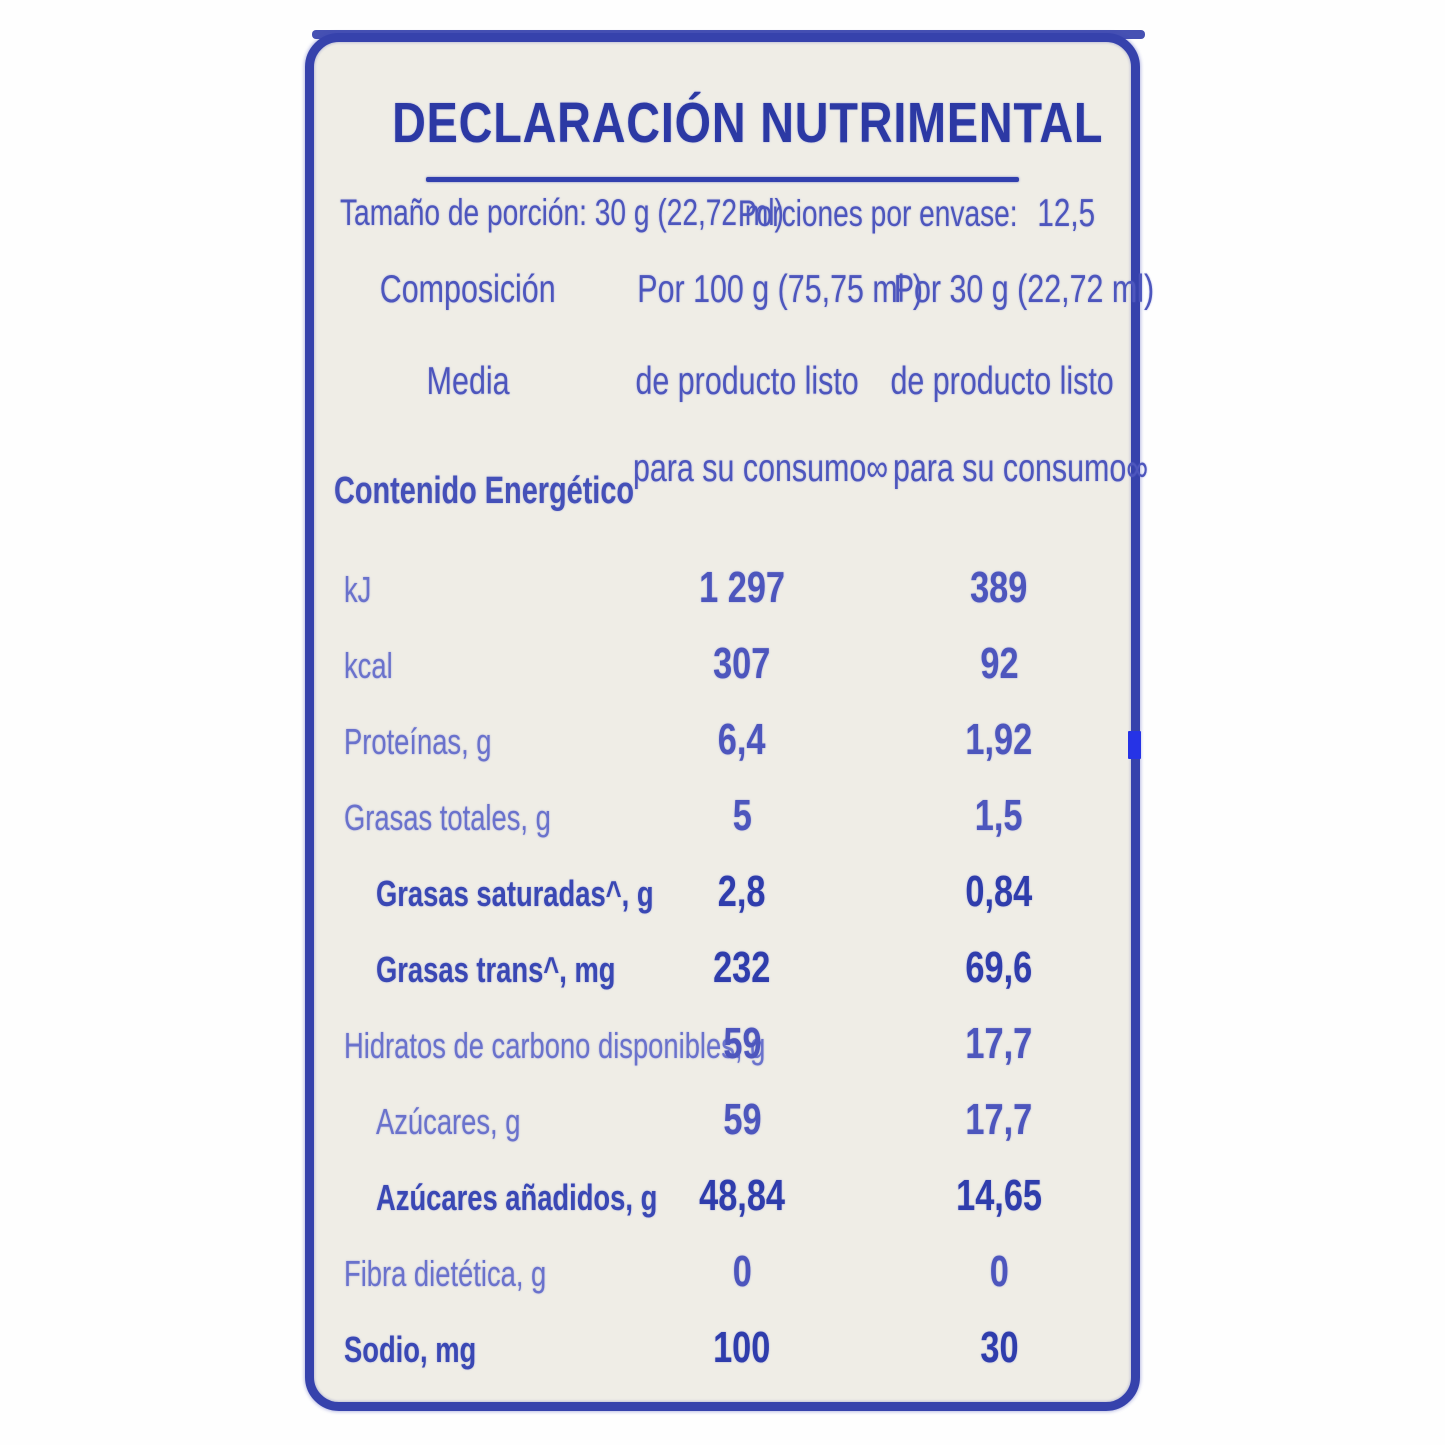 The width and height of the screenshot is (1445, 1445). I want to click on row-label: Grasas trans^, mg, so click(496, 969).